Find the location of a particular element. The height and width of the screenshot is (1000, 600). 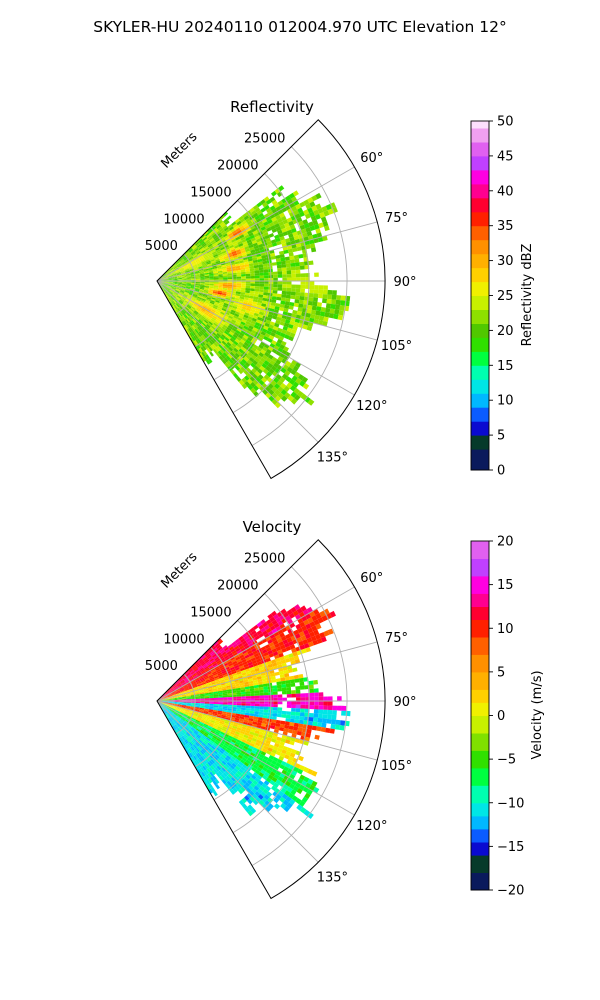

azimuth-tick-label: 120° is located at coordinates (371, 826).